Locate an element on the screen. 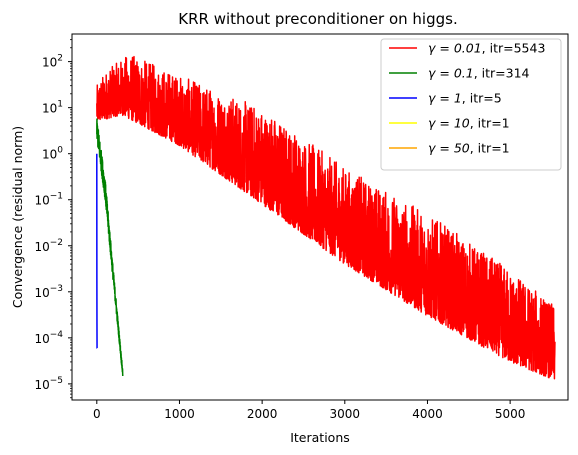 The height and width of the screenshot is (455, 578). y-tick-label: 10⁻² is located at coordinates (48, 246).